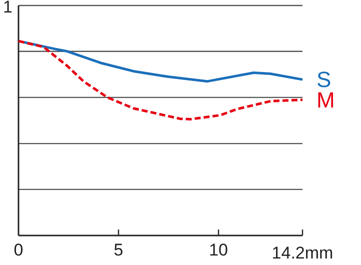  I want to click on x-tick-label: 0, so click(19, 250).